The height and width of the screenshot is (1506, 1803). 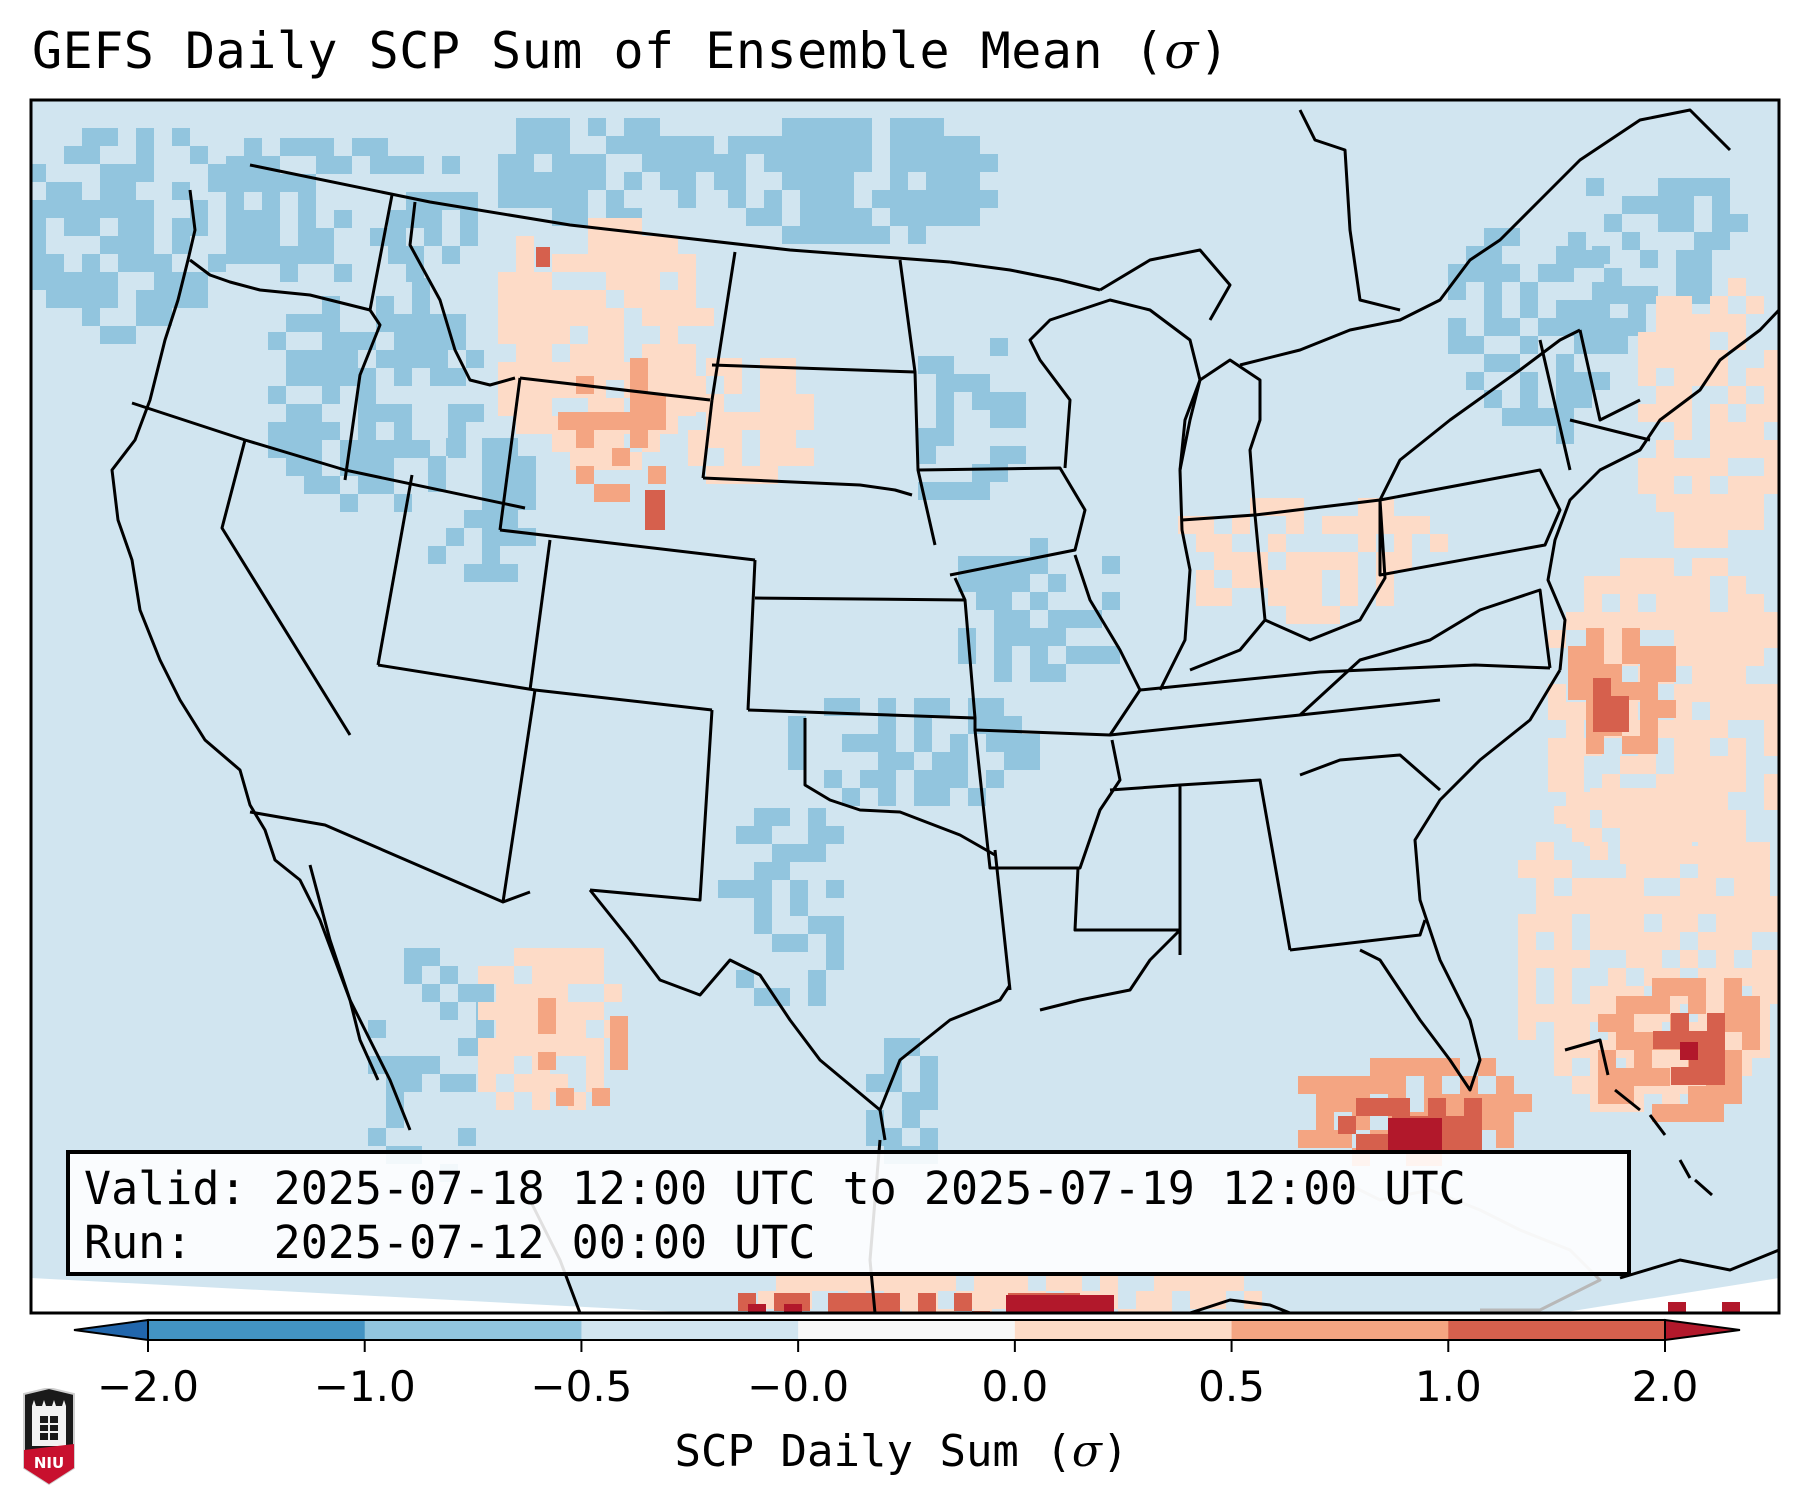 What do you see at coordinates (519, 796) in the screenshot?
I see `az-nm-border` at bounding box center [519, 796].